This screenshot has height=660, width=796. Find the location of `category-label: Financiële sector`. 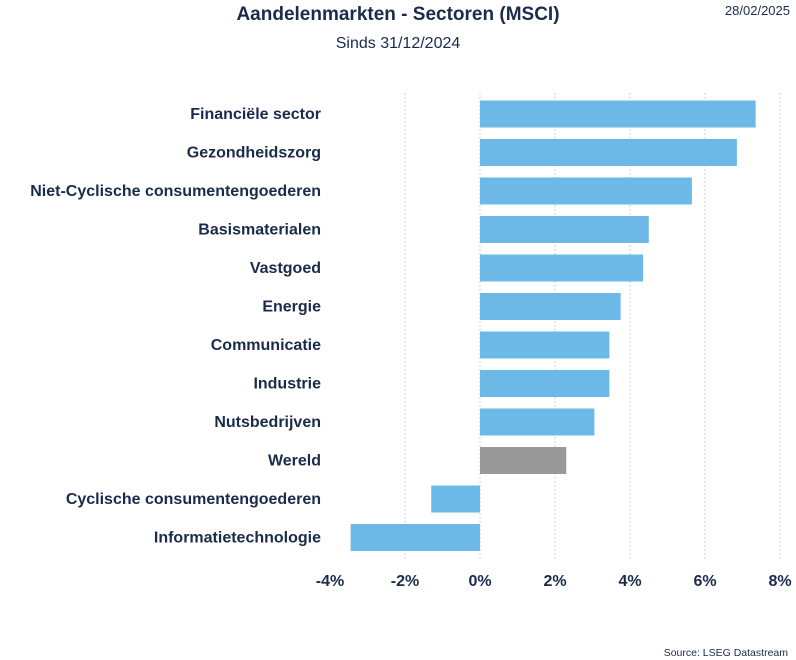

category-label: Financiële sector is located at coordinates (255, 114).